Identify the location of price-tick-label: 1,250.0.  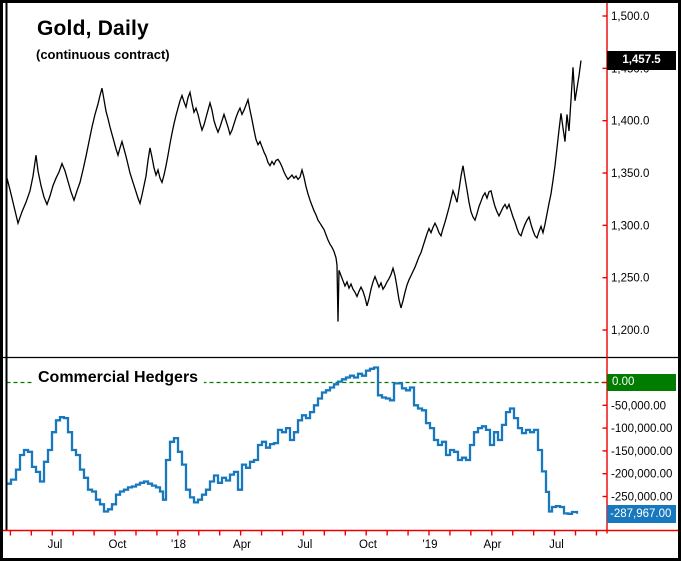
(630, 279).